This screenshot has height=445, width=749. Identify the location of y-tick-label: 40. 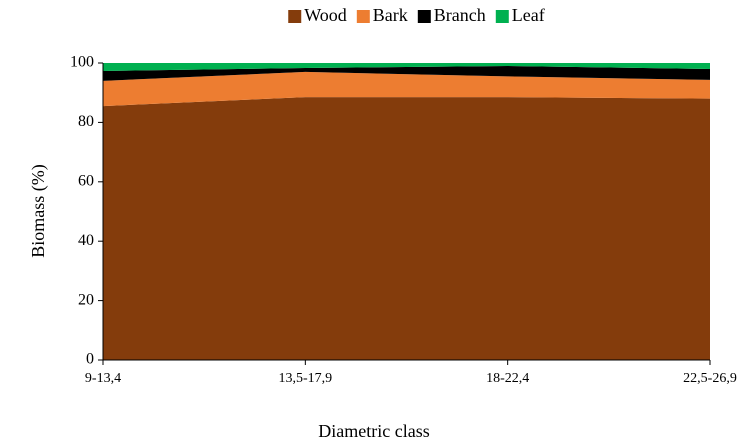
(86, 240).